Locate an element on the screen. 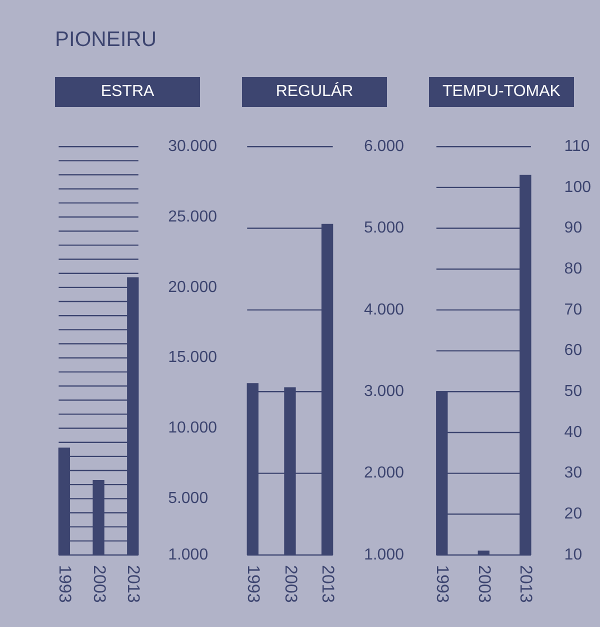 The image size is (600, 627). y-tick-label: 90 is located at coordinates (573, 228).